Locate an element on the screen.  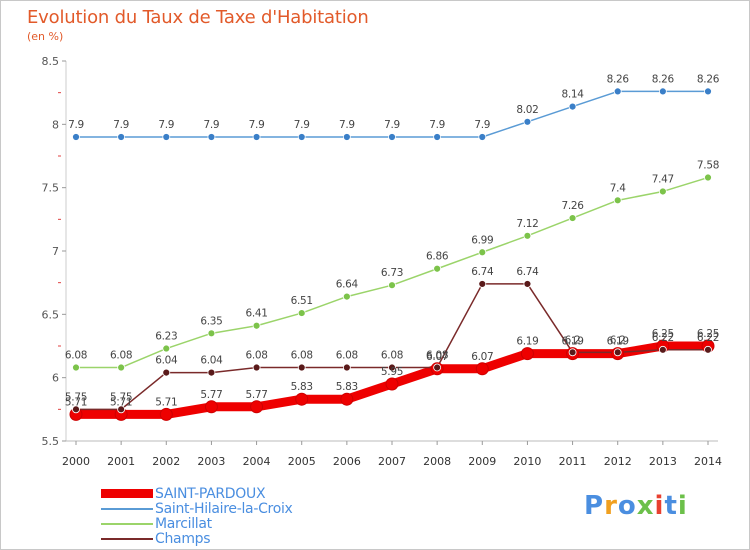
legend-swatch-saint-pardoux is located at coordinates (127, 493).